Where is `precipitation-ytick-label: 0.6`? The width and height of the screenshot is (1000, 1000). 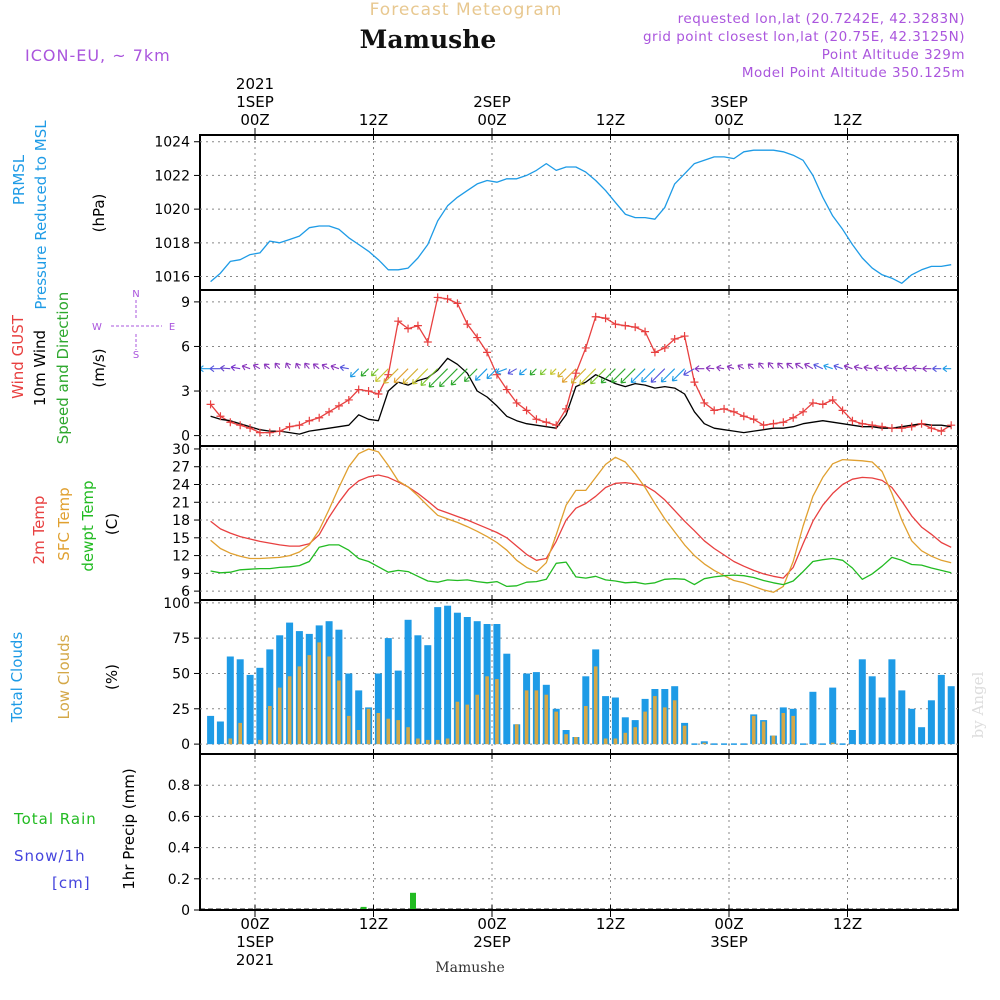
precipitation-ytick-label: 0.6 is located at coordinates (179, 817).